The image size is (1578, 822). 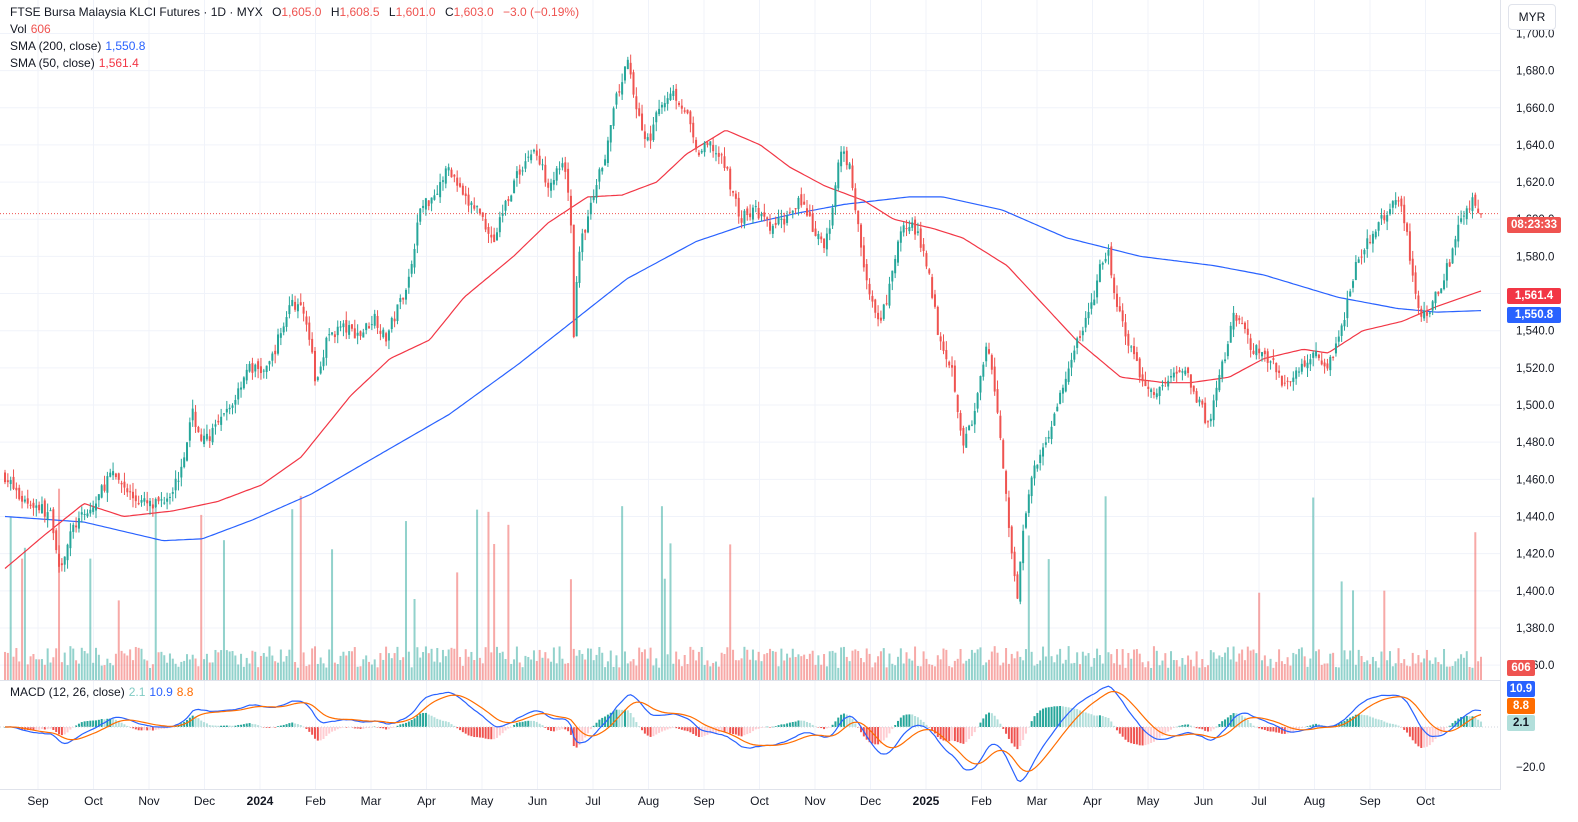 What do you see at coordinates (77, 46) in the screenshot?
I see `legend-sma200: SMA (200, close) 1,550.8` at bounding box center [77, 46].